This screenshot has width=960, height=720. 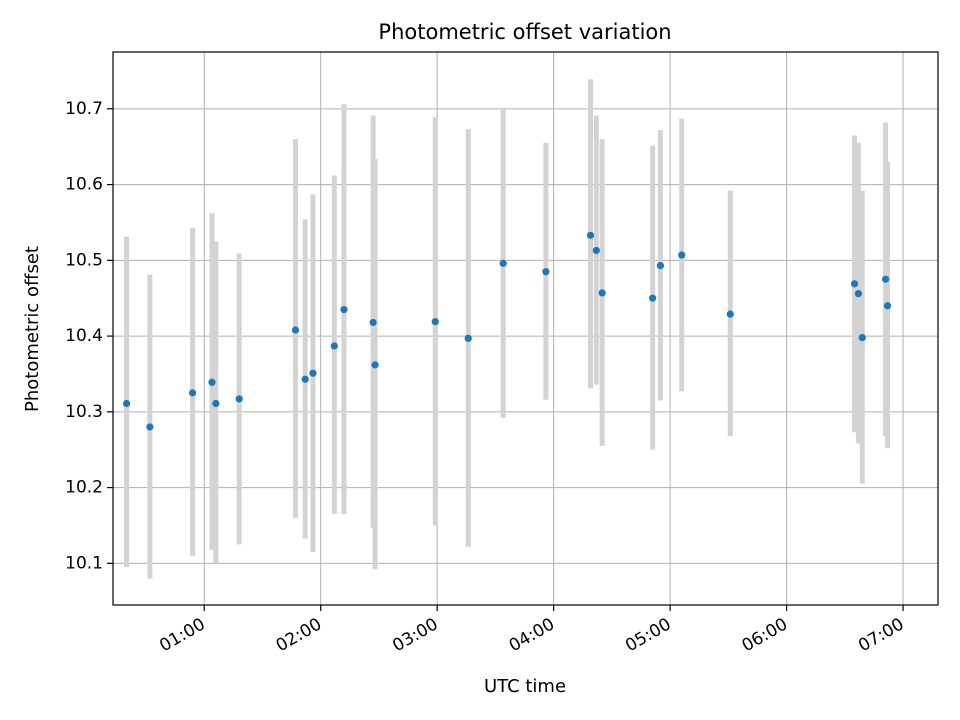 What do you see at coordinates (84, 185) in the screenshot?
I see `y-tick-label: 10.6` at bounding box center [84, 185].